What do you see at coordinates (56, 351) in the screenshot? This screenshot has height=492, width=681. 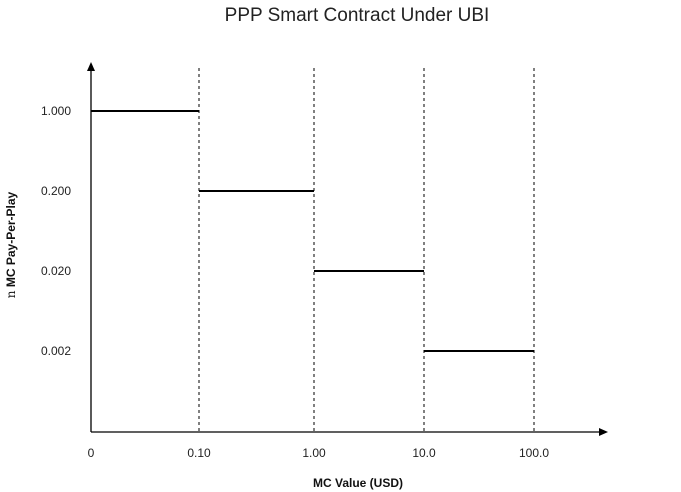 I see `y-tick-label: 0.002` at bounding box center [56, 351].